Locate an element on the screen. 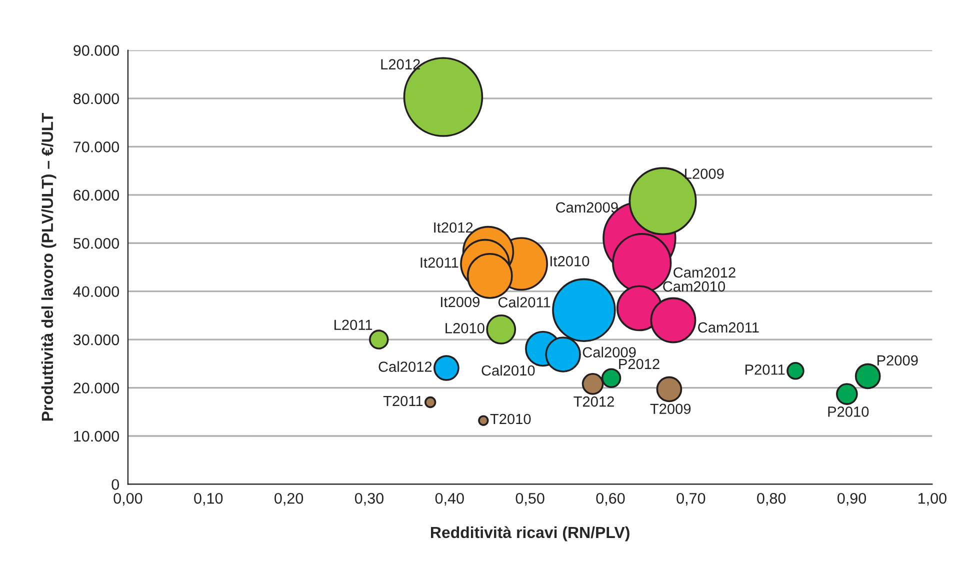 This screenshot has height=571, width=962. annotation: Cal2009 is located at coordinates (609, 352).